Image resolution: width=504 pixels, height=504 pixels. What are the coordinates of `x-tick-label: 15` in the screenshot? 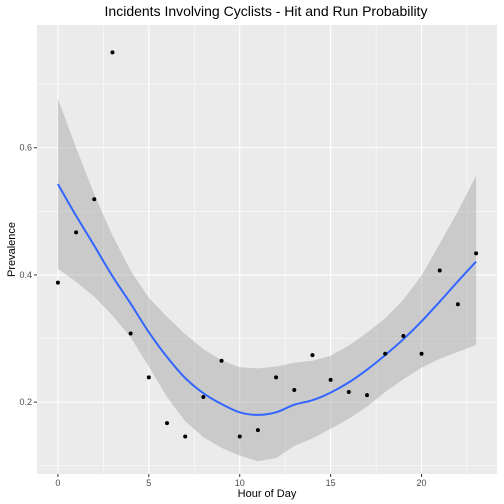 It's located at (331, 483).